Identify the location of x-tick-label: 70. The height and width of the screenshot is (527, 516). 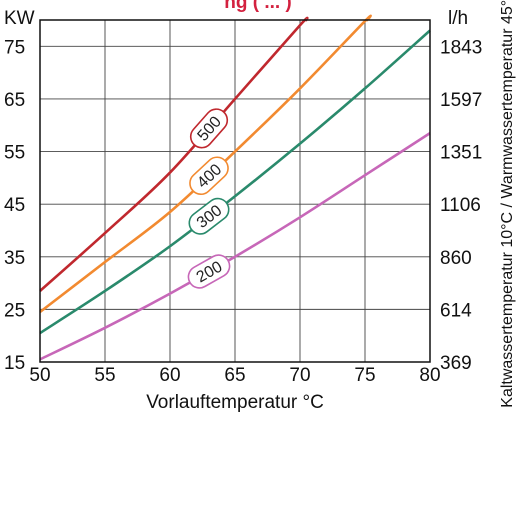
(299, 375).